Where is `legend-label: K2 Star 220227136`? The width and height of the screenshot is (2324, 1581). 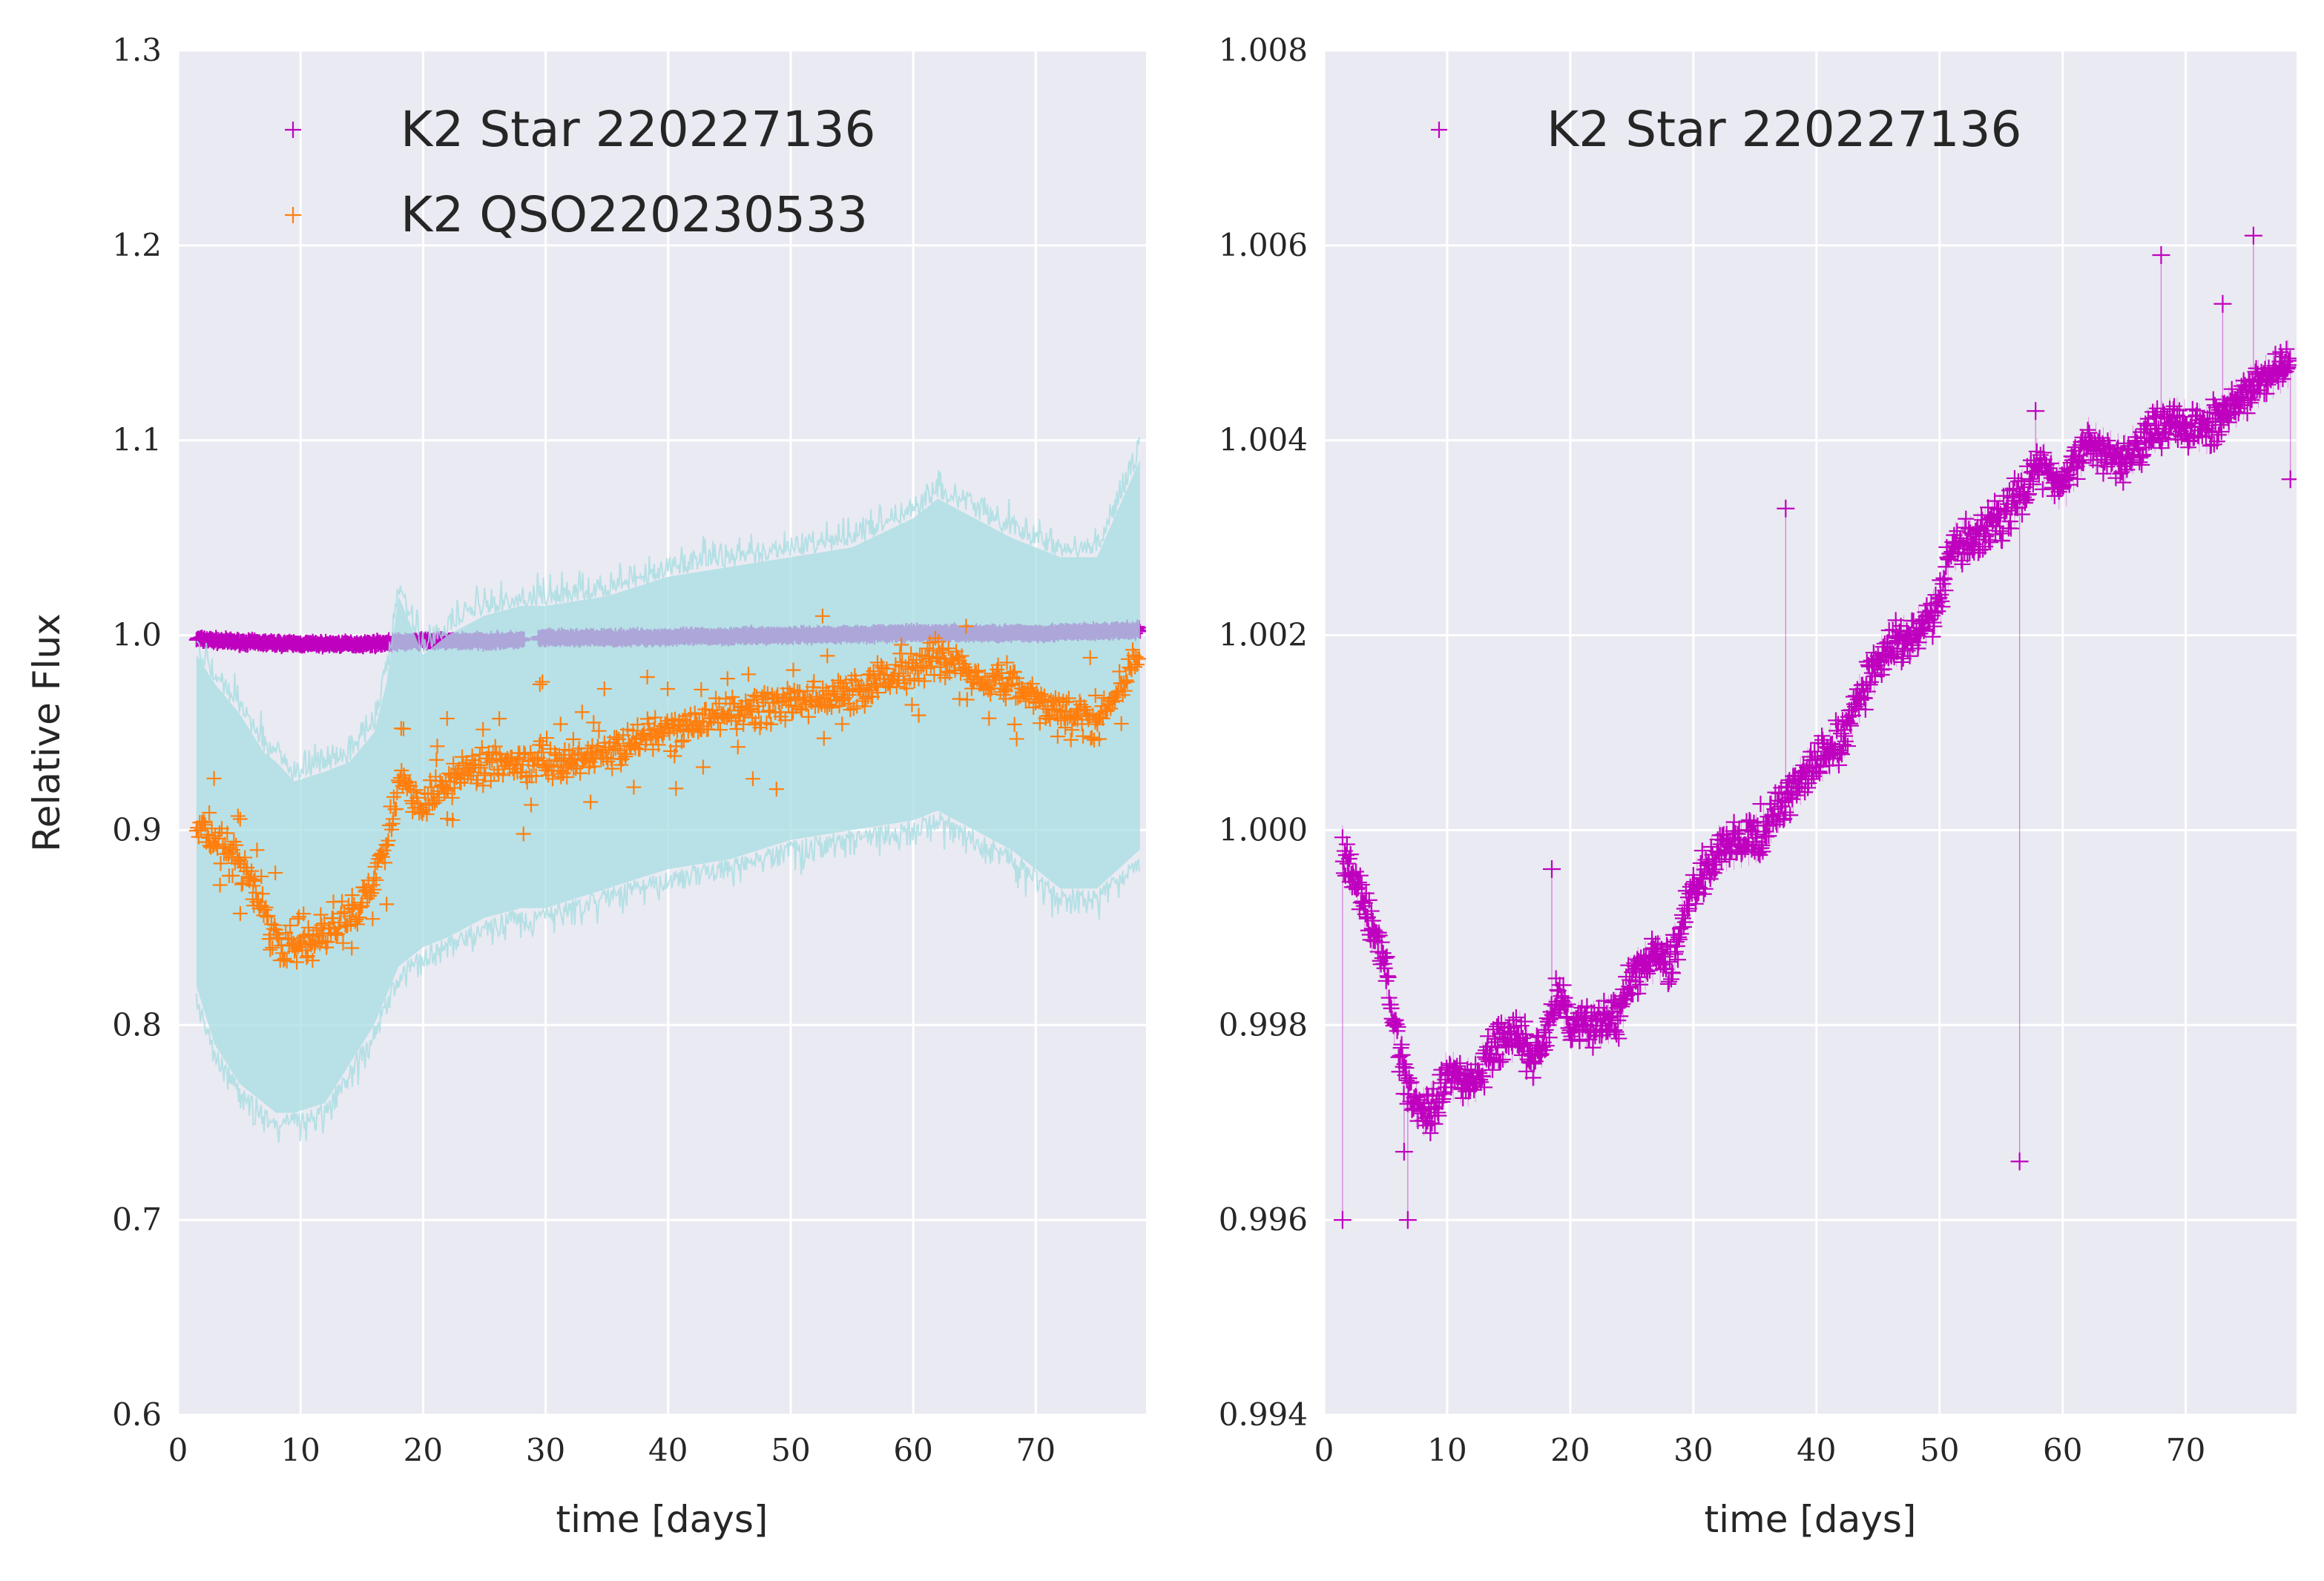
legend-label: K2 Star 220227136 is located at coordinates (1784, 129).